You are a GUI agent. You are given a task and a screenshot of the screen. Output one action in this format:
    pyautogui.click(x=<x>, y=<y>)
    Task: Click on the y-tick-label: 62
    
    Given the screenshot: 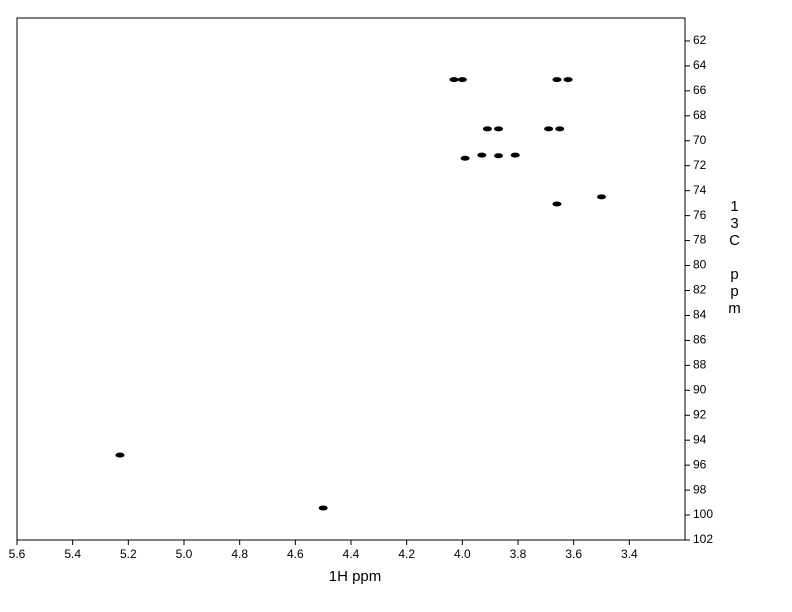 What is the action you would take?
    pyautogui.click(x=700, y=40)
    